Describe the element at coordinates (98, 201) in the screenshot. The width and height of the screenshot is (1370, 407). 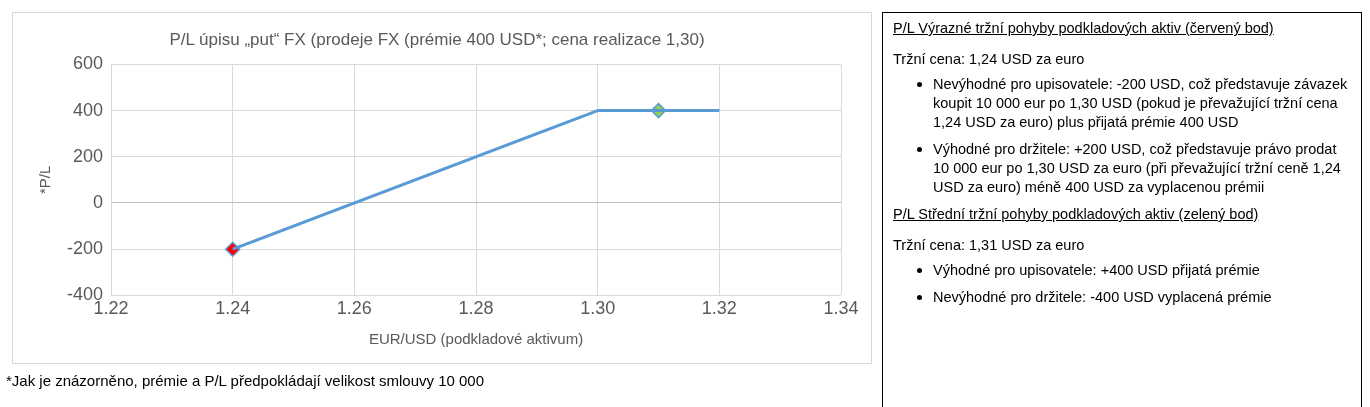
I see `y-tick-label: 0` at that location.